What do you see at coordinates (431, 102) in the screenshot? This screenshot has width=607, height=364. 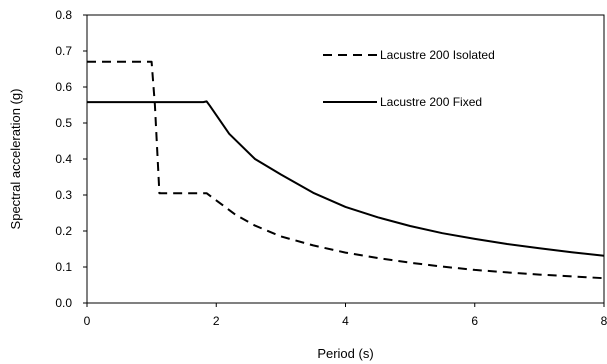 I see `legend-label: Lacustre 200 Fixed` at bounding box center [431, 102].